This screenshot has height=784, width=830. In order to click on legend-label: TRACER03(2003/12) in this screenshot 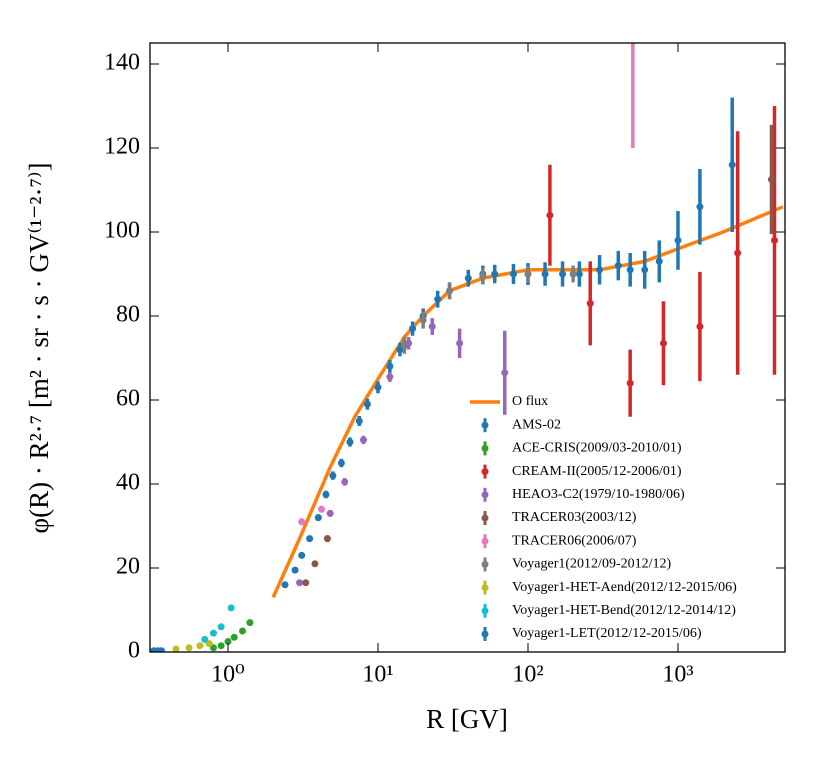, I will do `click(574, 517)`.